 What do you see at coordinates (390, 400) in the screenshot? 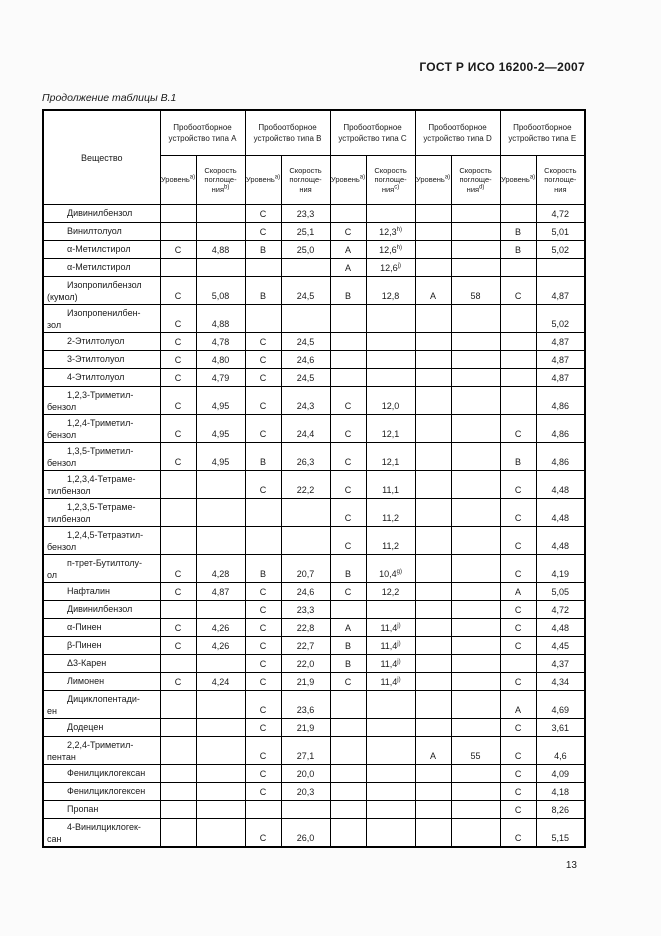
I see `rate-cell: 12,0` at bounding box center [390, 400].